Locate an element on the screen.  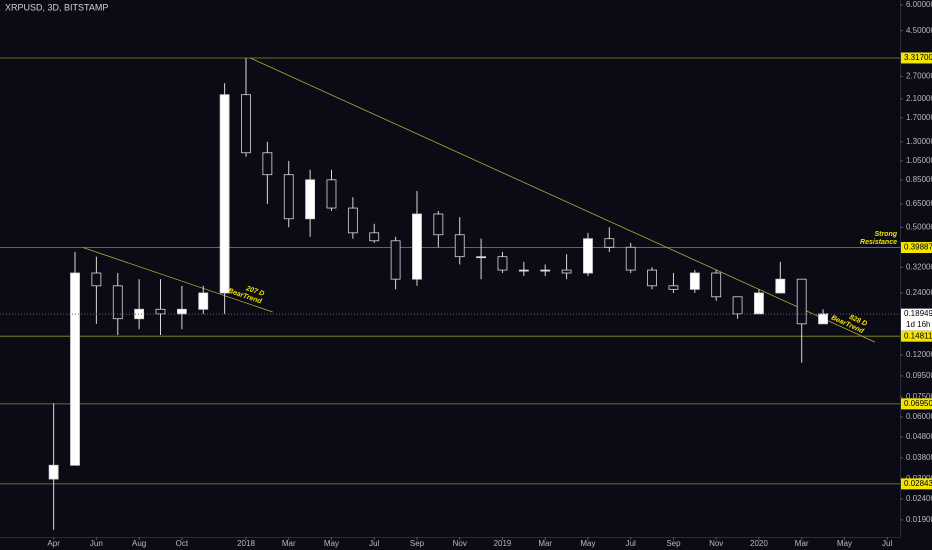
y-tick-label: 6.00000 is located at coordinates (919, 4).